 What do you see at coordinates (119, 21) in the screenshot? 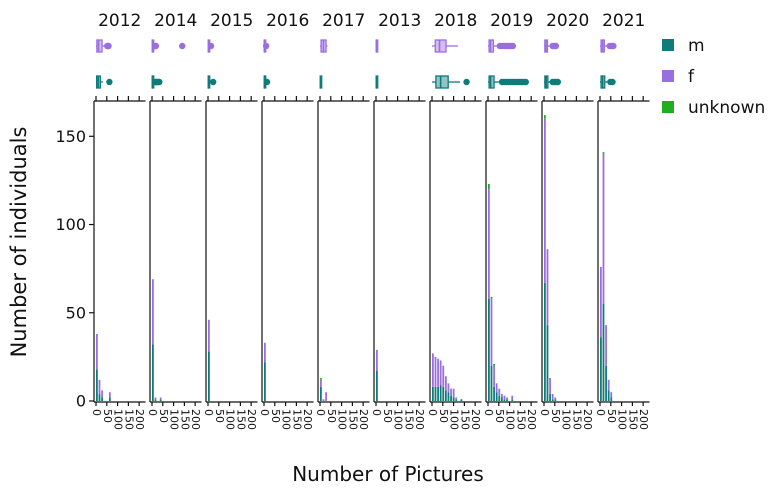
I see `panel-title: 2012` at bounding box center [119, 21].